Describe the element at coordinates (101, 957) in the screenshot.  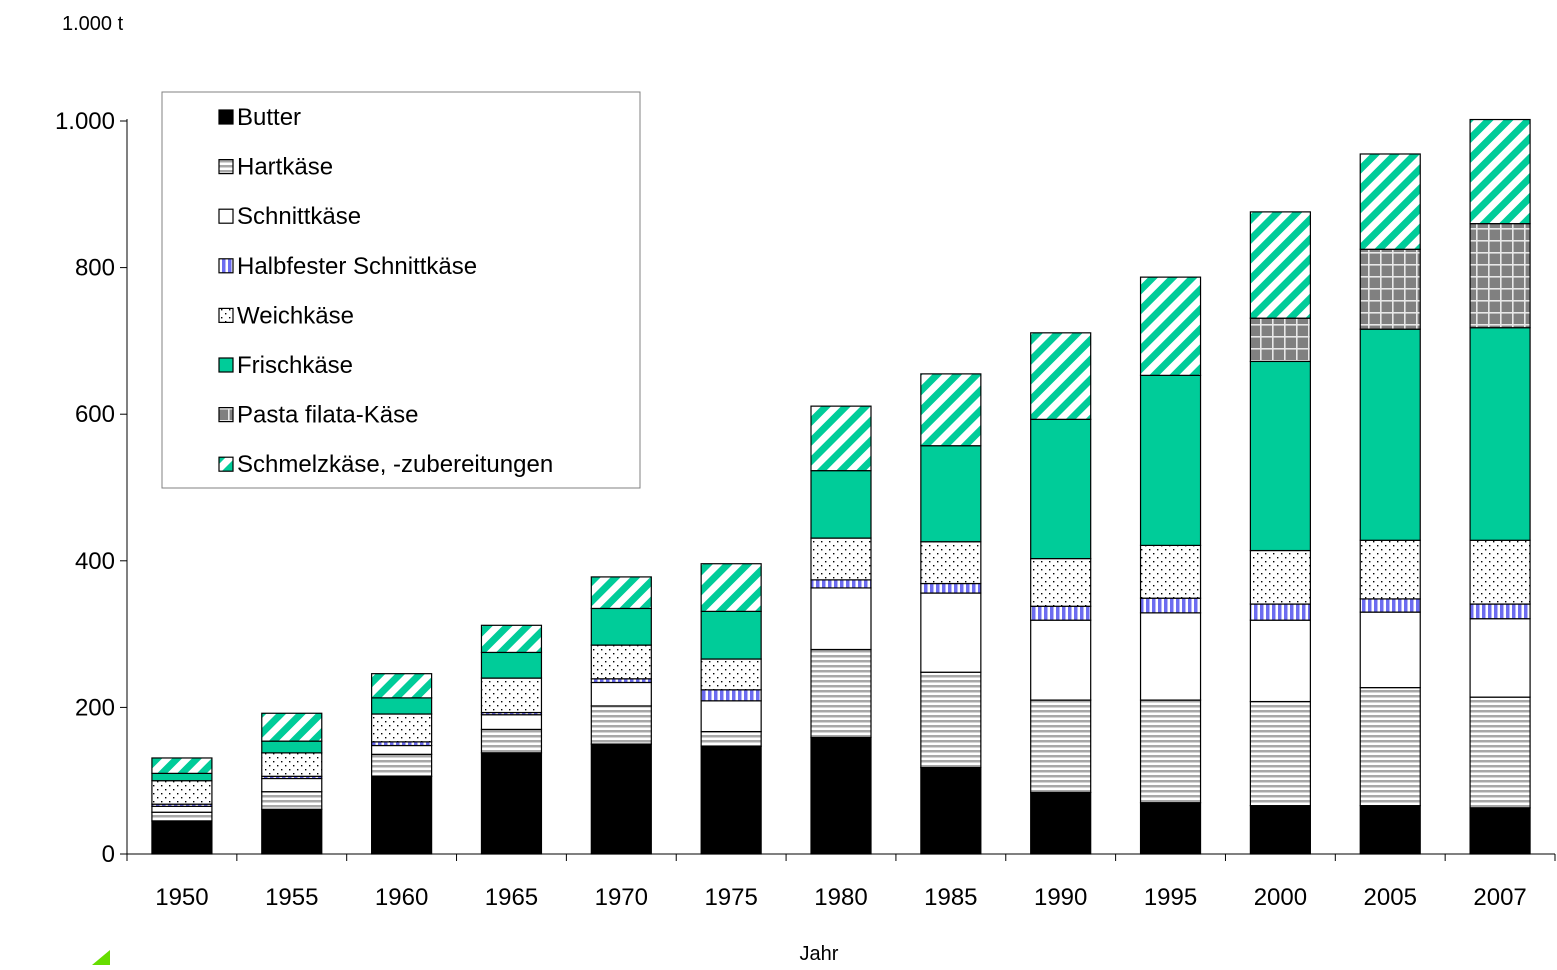
I see `corner-triangle-marker` at that location.